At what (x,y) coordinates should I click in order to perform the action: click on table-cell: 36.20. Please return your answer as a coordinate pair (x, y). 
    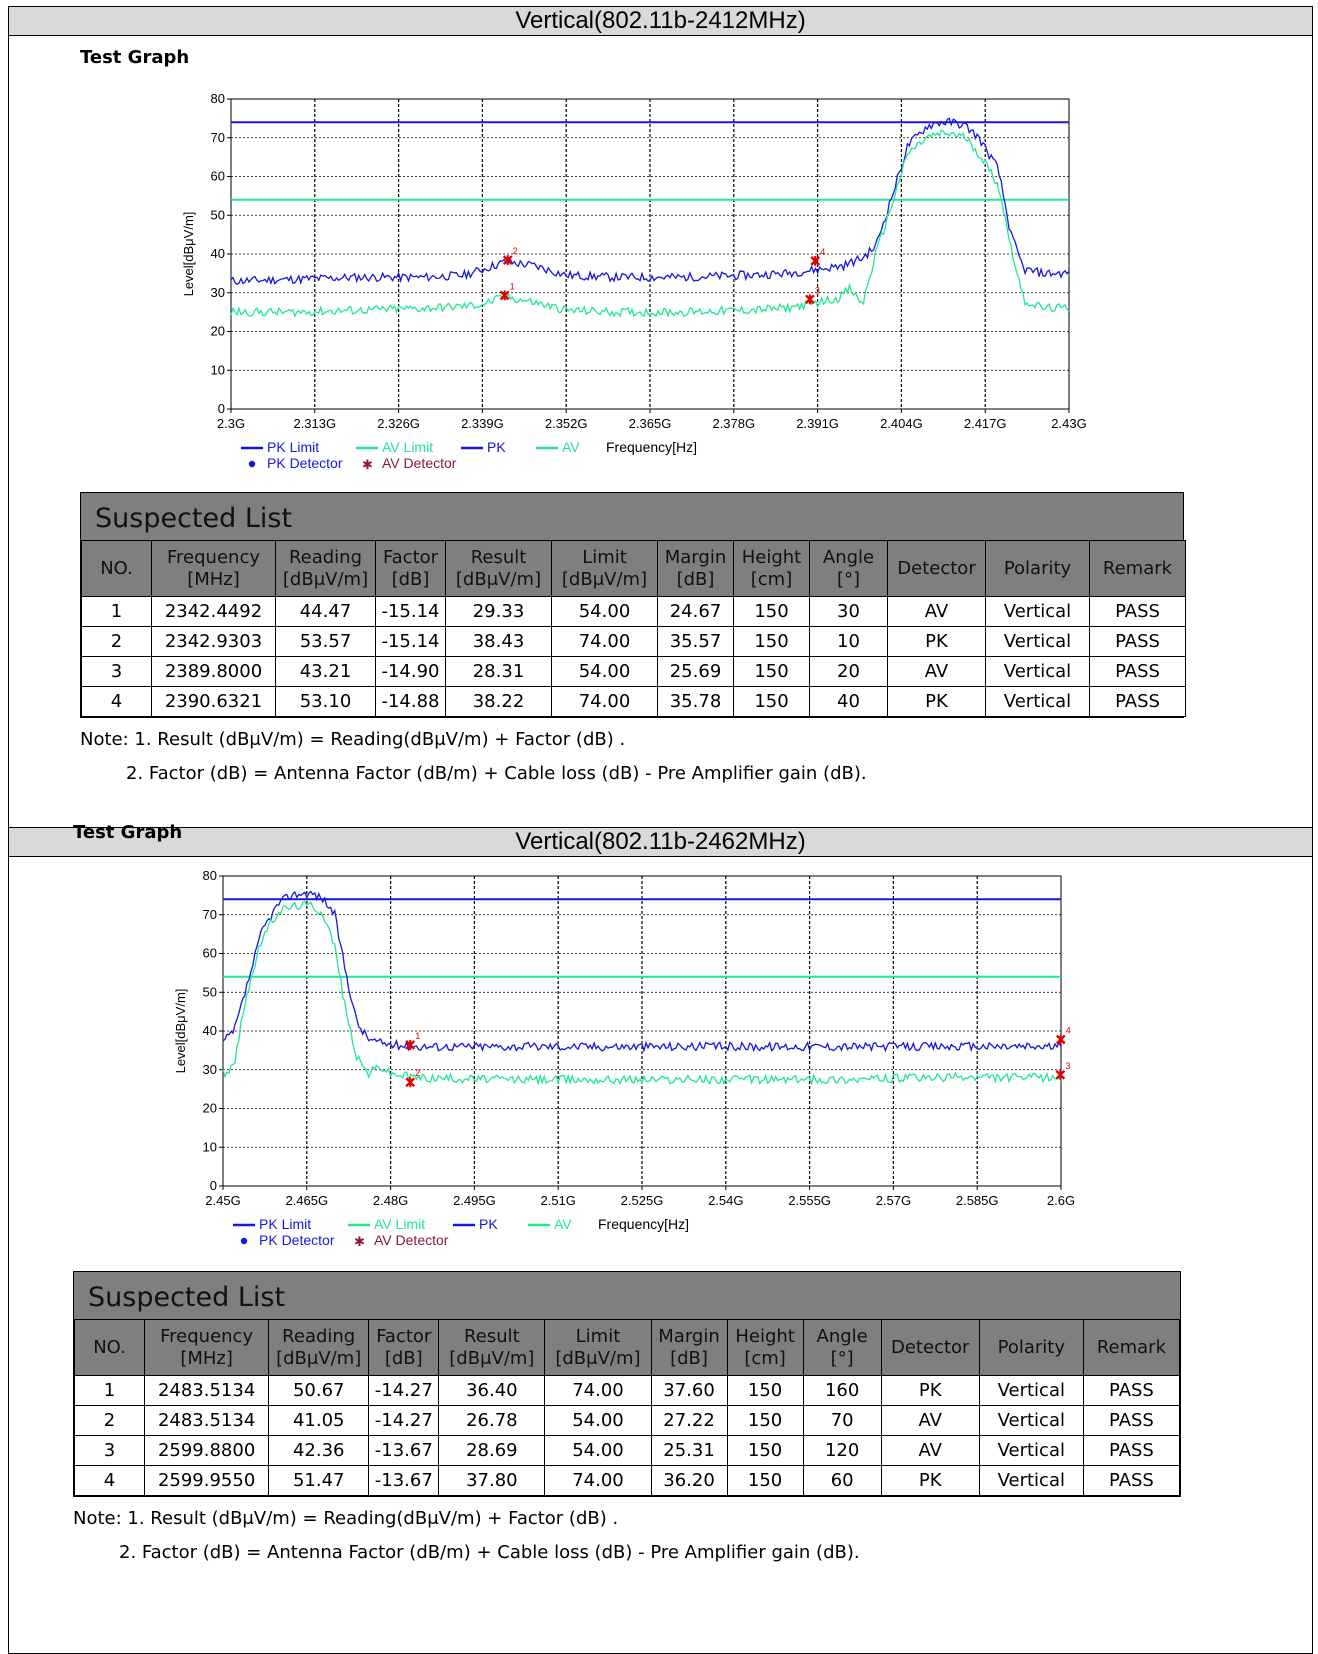
    Looking at the image, I should click on (689, 1480).